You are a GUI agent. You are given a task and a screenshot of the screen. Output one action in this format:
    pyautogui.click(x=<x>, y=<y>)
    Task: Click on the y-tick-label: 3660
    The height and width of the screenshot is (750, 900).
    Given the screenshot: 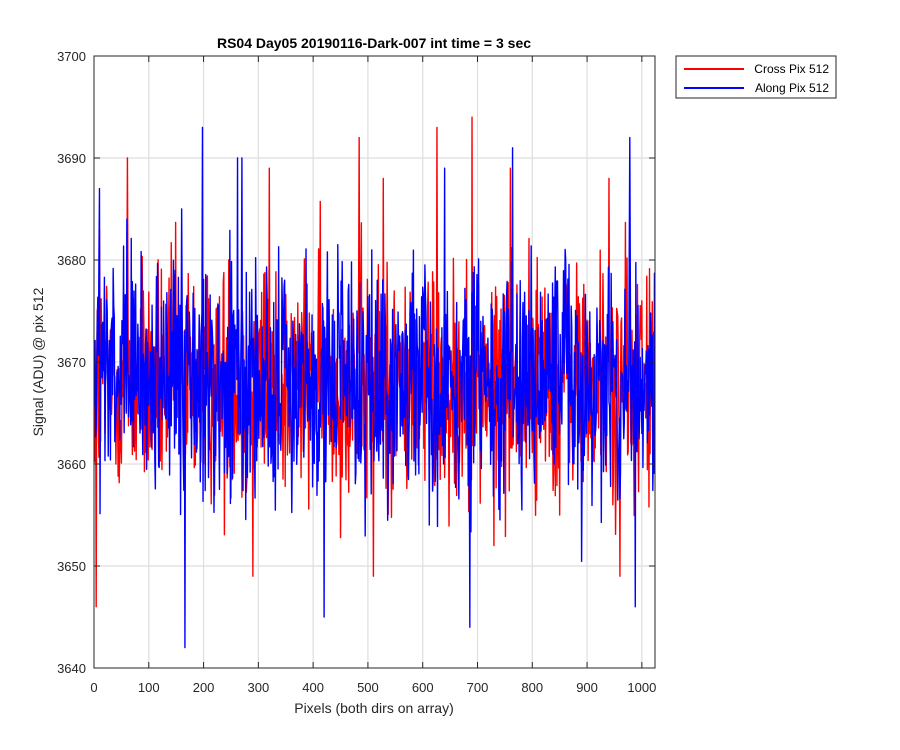 What is the action you would take?
    pyautogui.click(x=71, y=464)
    